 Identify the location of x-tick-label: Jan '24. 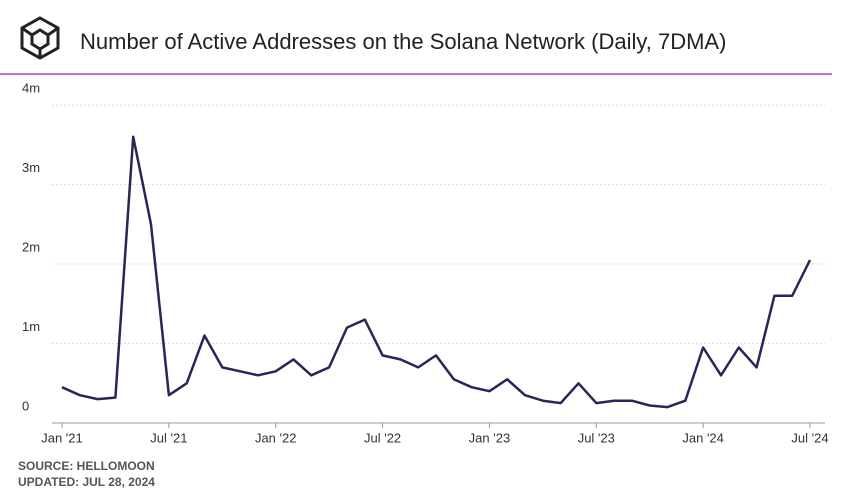
(703, 437).